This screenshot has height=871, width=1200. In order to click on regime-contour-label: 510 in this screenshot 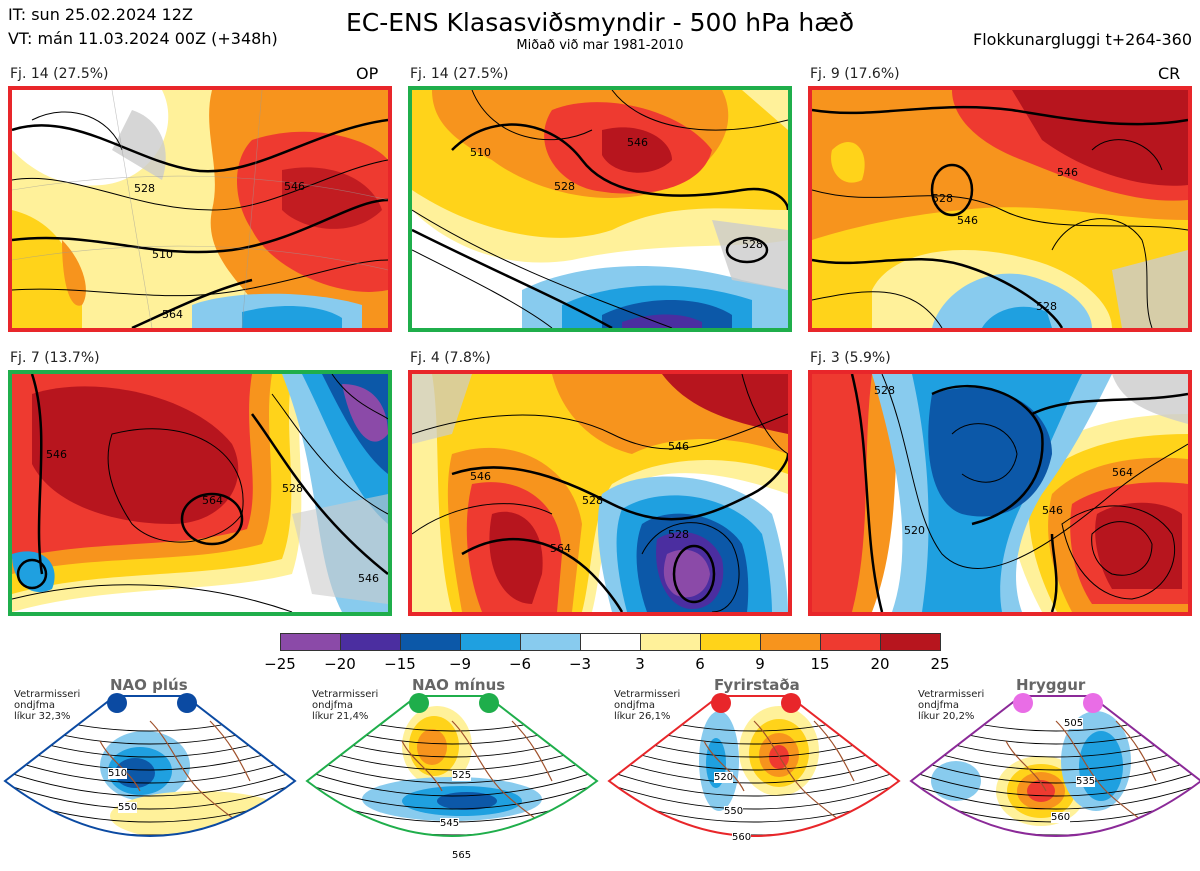, I will do `click(118, 773)`.